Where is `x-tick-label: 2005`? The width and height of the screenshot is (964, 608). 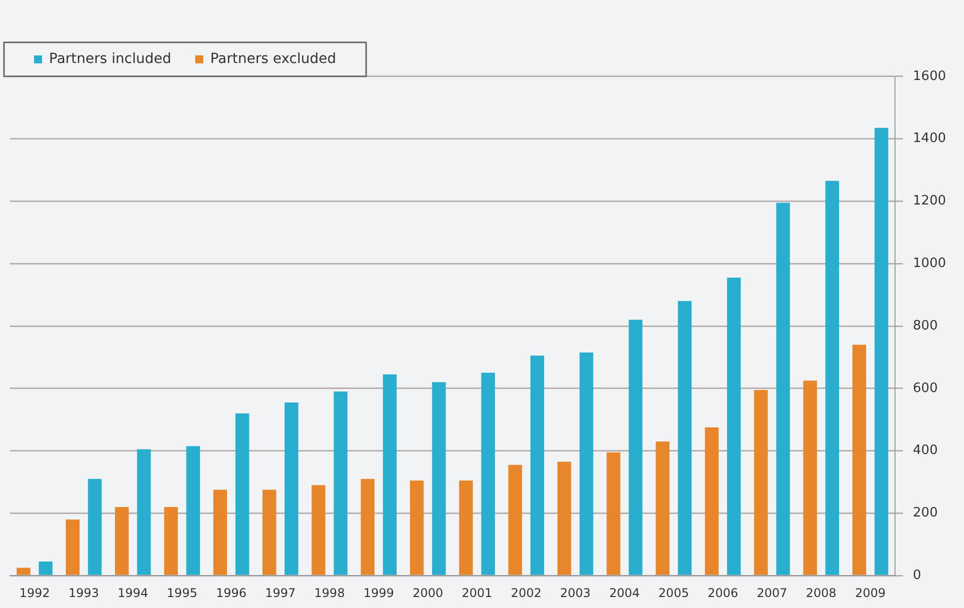
x-tick-label: 2005 is located at coordinates (673, 593).